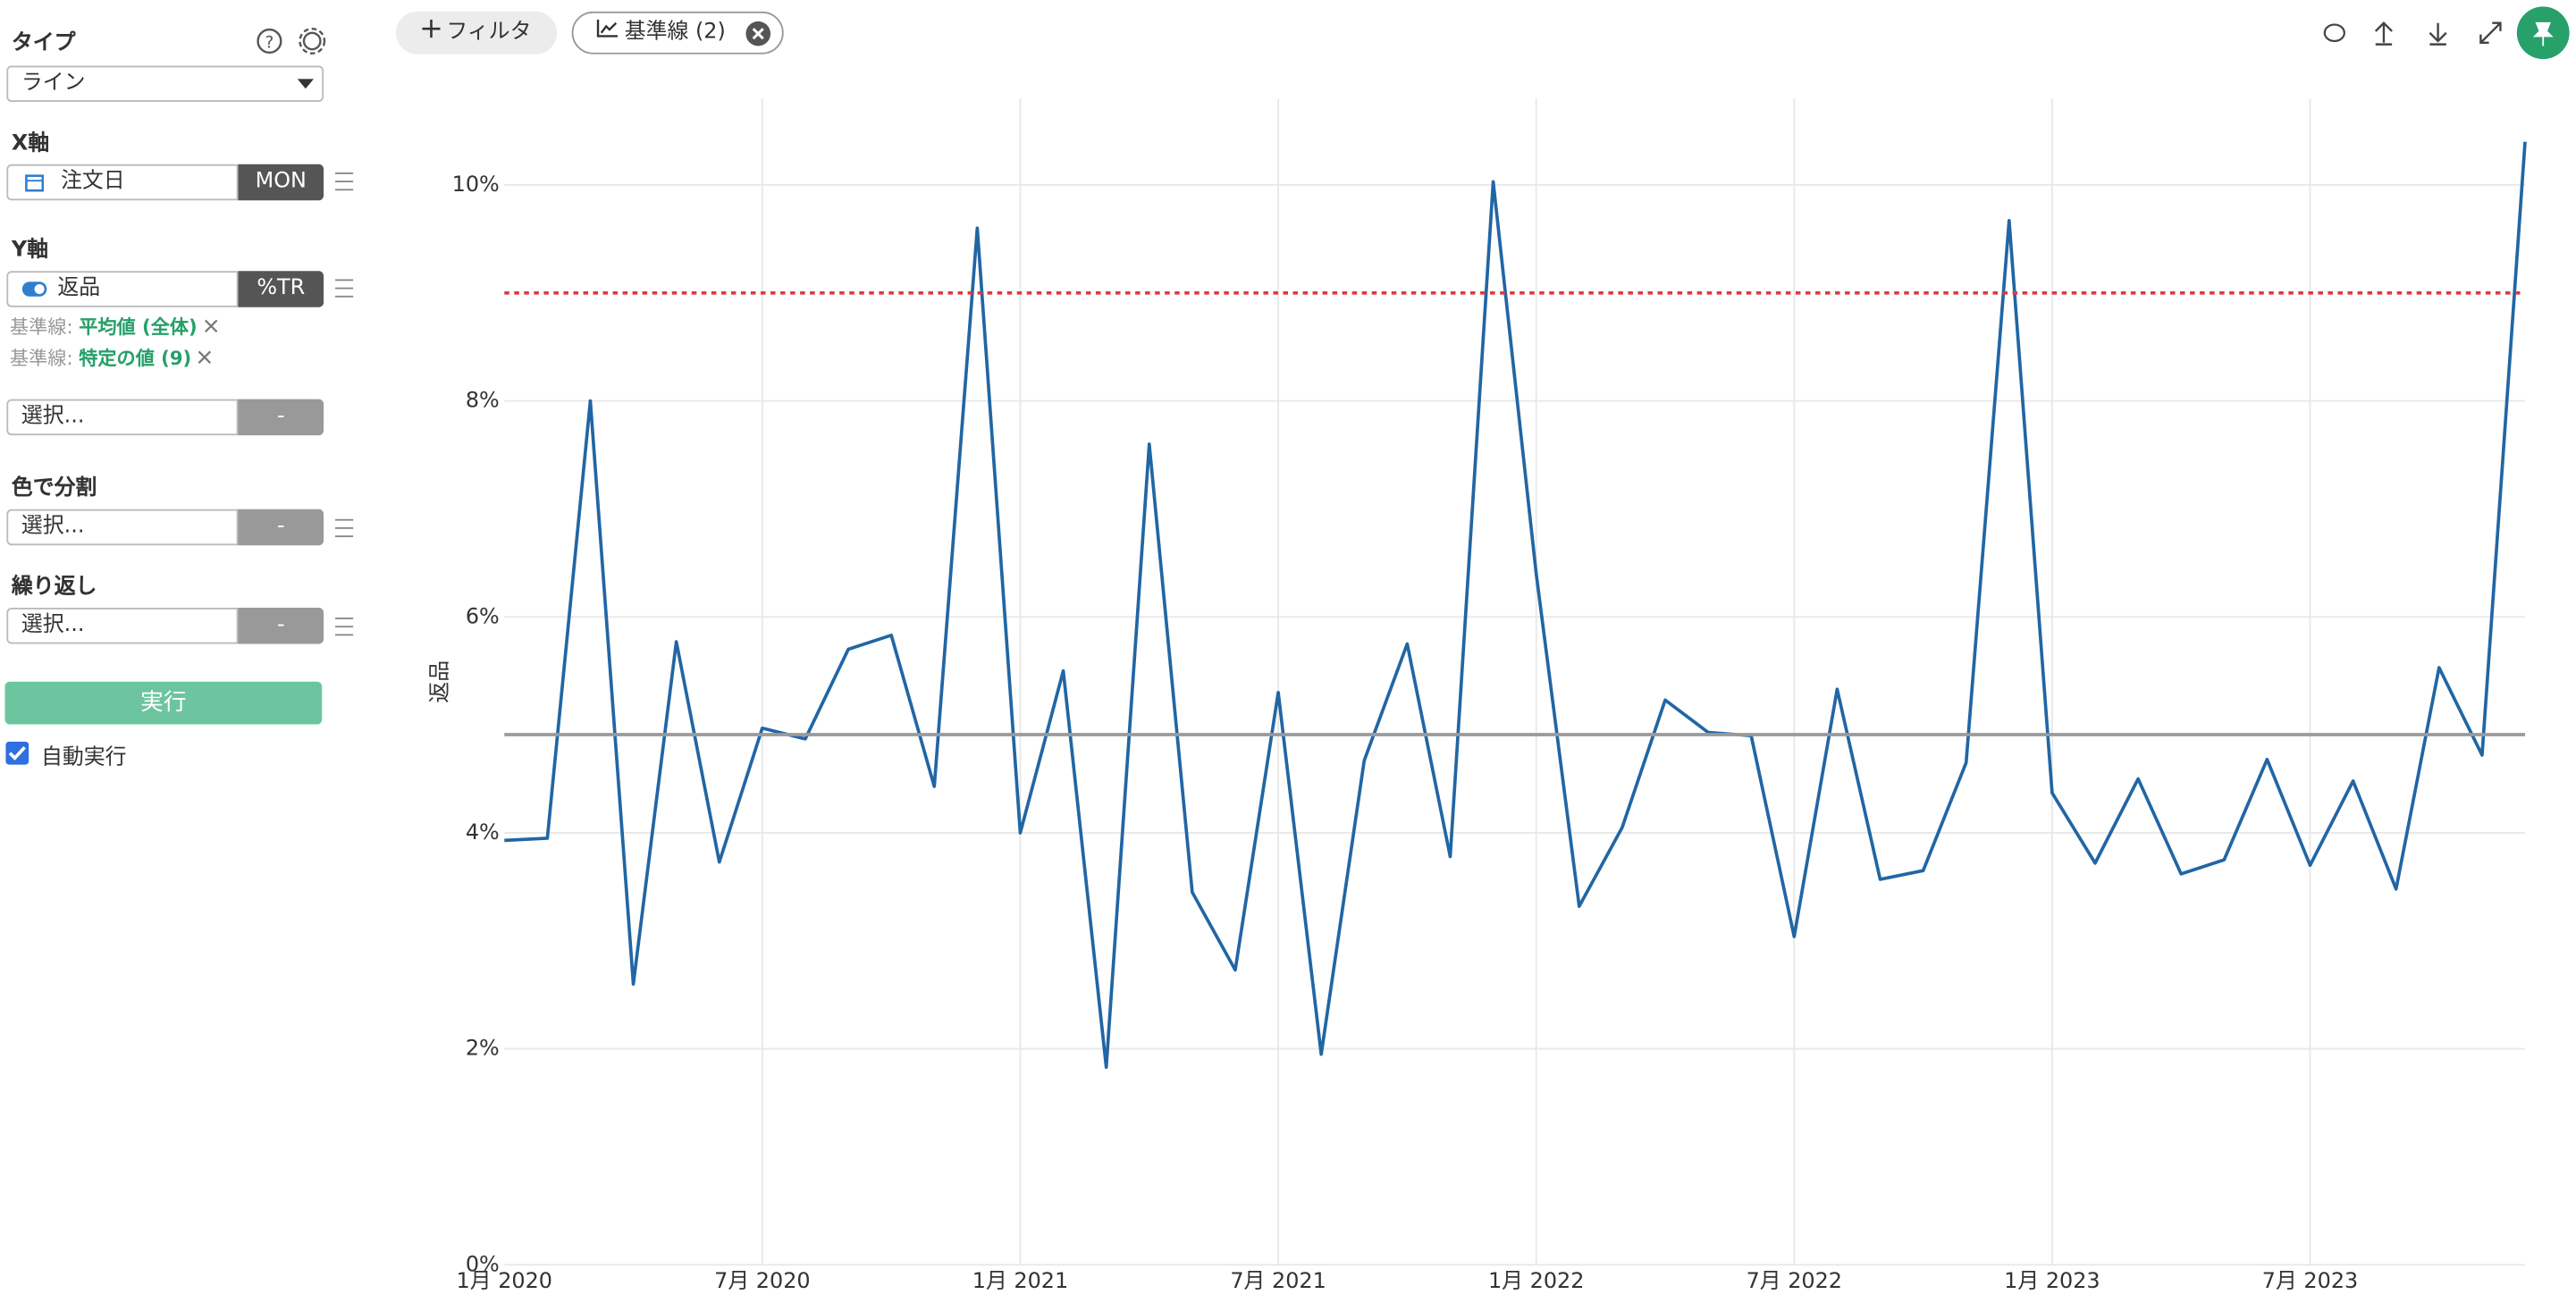  I want to click on reference-label: 基準線 (2), so click(675, 33).